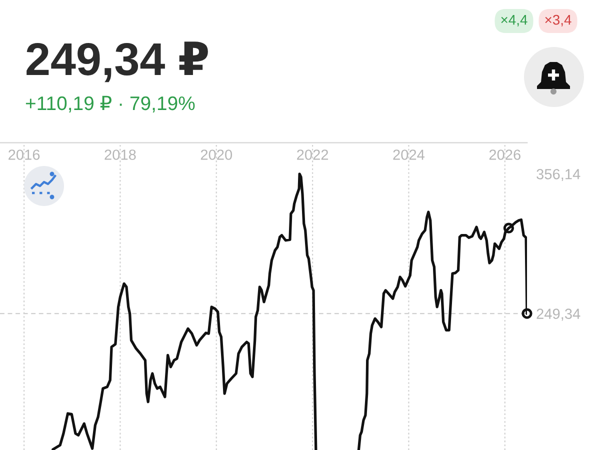 This screenshot has height=450, width=600. What do you see at coordinates (312, 155) in the screenshot?
I see `x-tick-label: 2022` at bounding box center [312, 155].